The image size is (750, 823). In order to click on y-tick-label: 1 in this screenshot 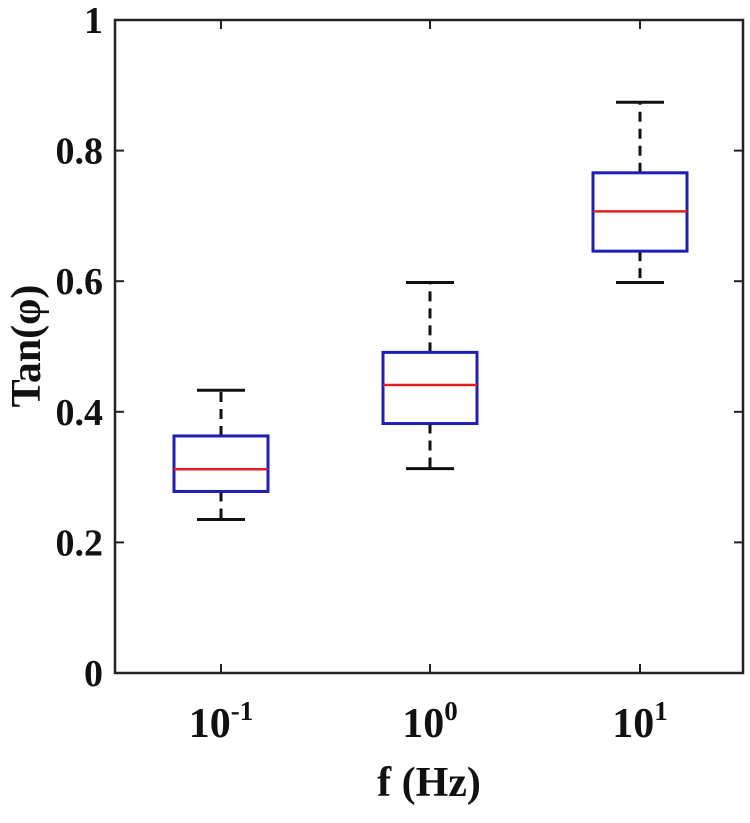, I will do `click(93, 21)`.